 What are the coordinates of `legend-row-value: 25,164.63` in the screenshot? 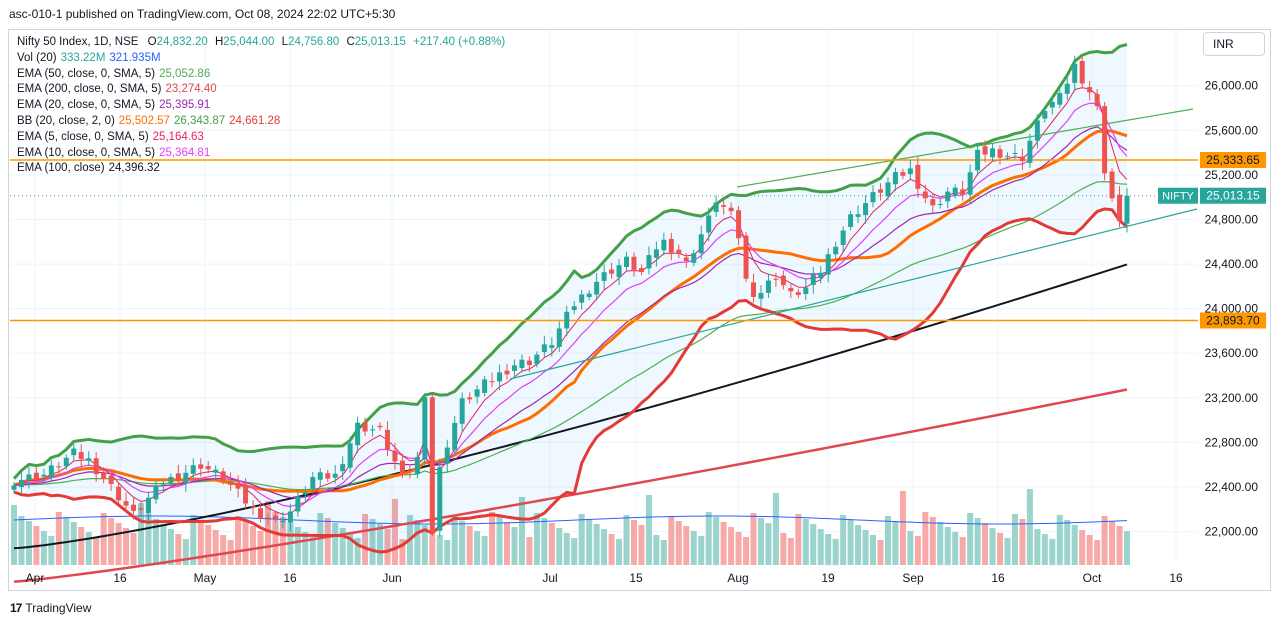 It's located at (178, 136).